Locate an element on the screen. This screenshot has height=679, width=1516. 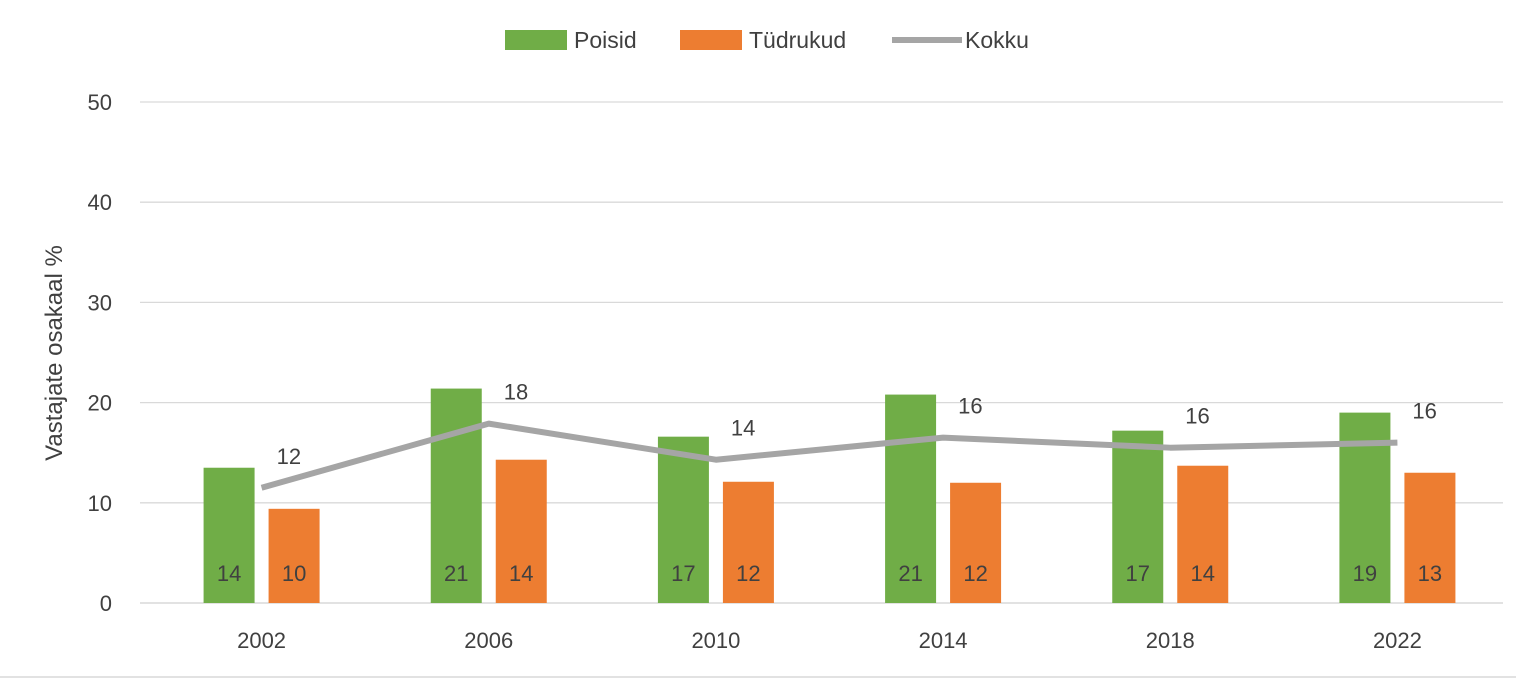
bar-tudrukud-2022 is located at coordinates (1430, 537).